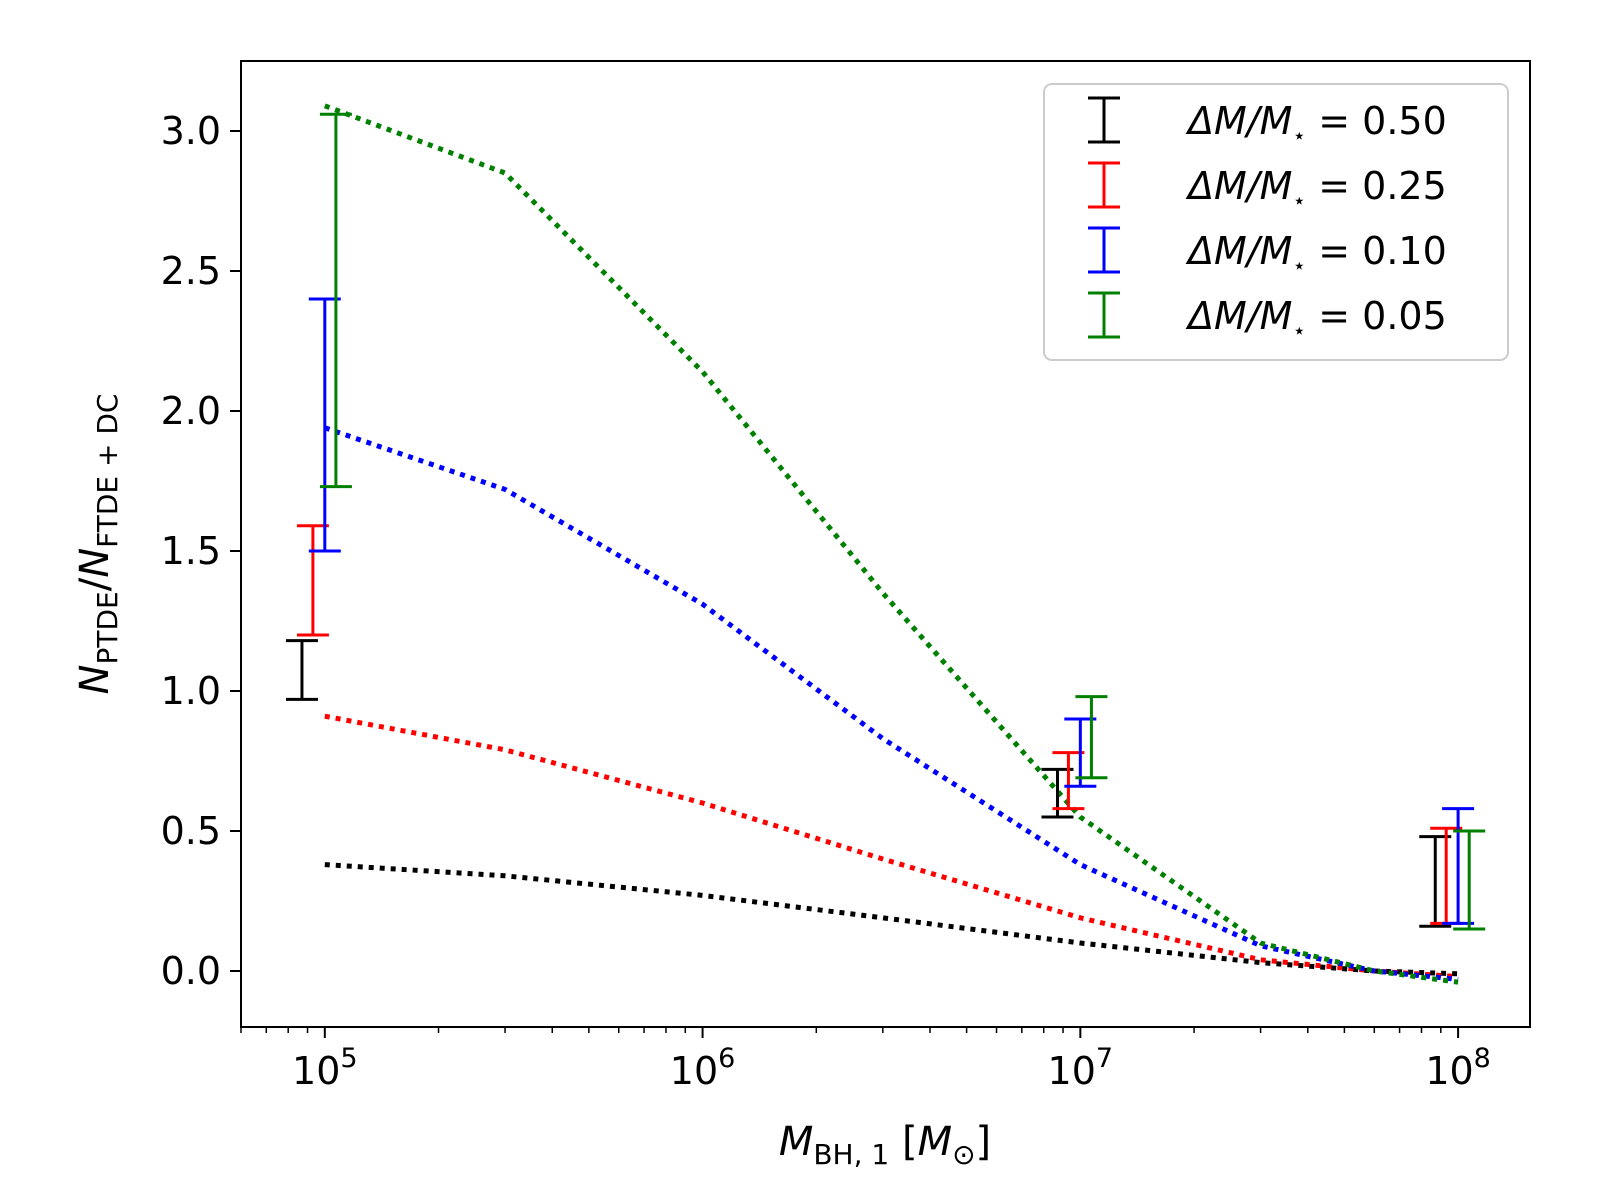 The width and height of the screenshot is (1600, 1200). I want to click on y-tick-label: 1.5, so click(191, 551).